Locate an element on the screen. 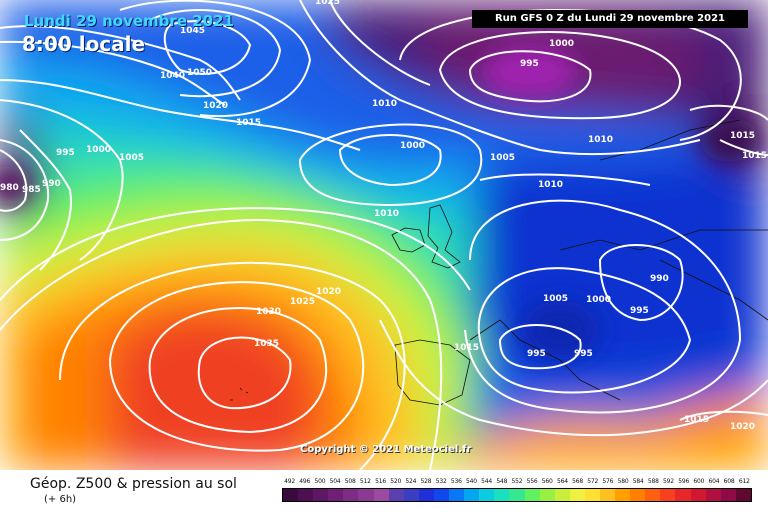 Image resolution: width=768 pixels, height=512 pixels. scale-tick-label: 496 is located at coordinates (305, 481).